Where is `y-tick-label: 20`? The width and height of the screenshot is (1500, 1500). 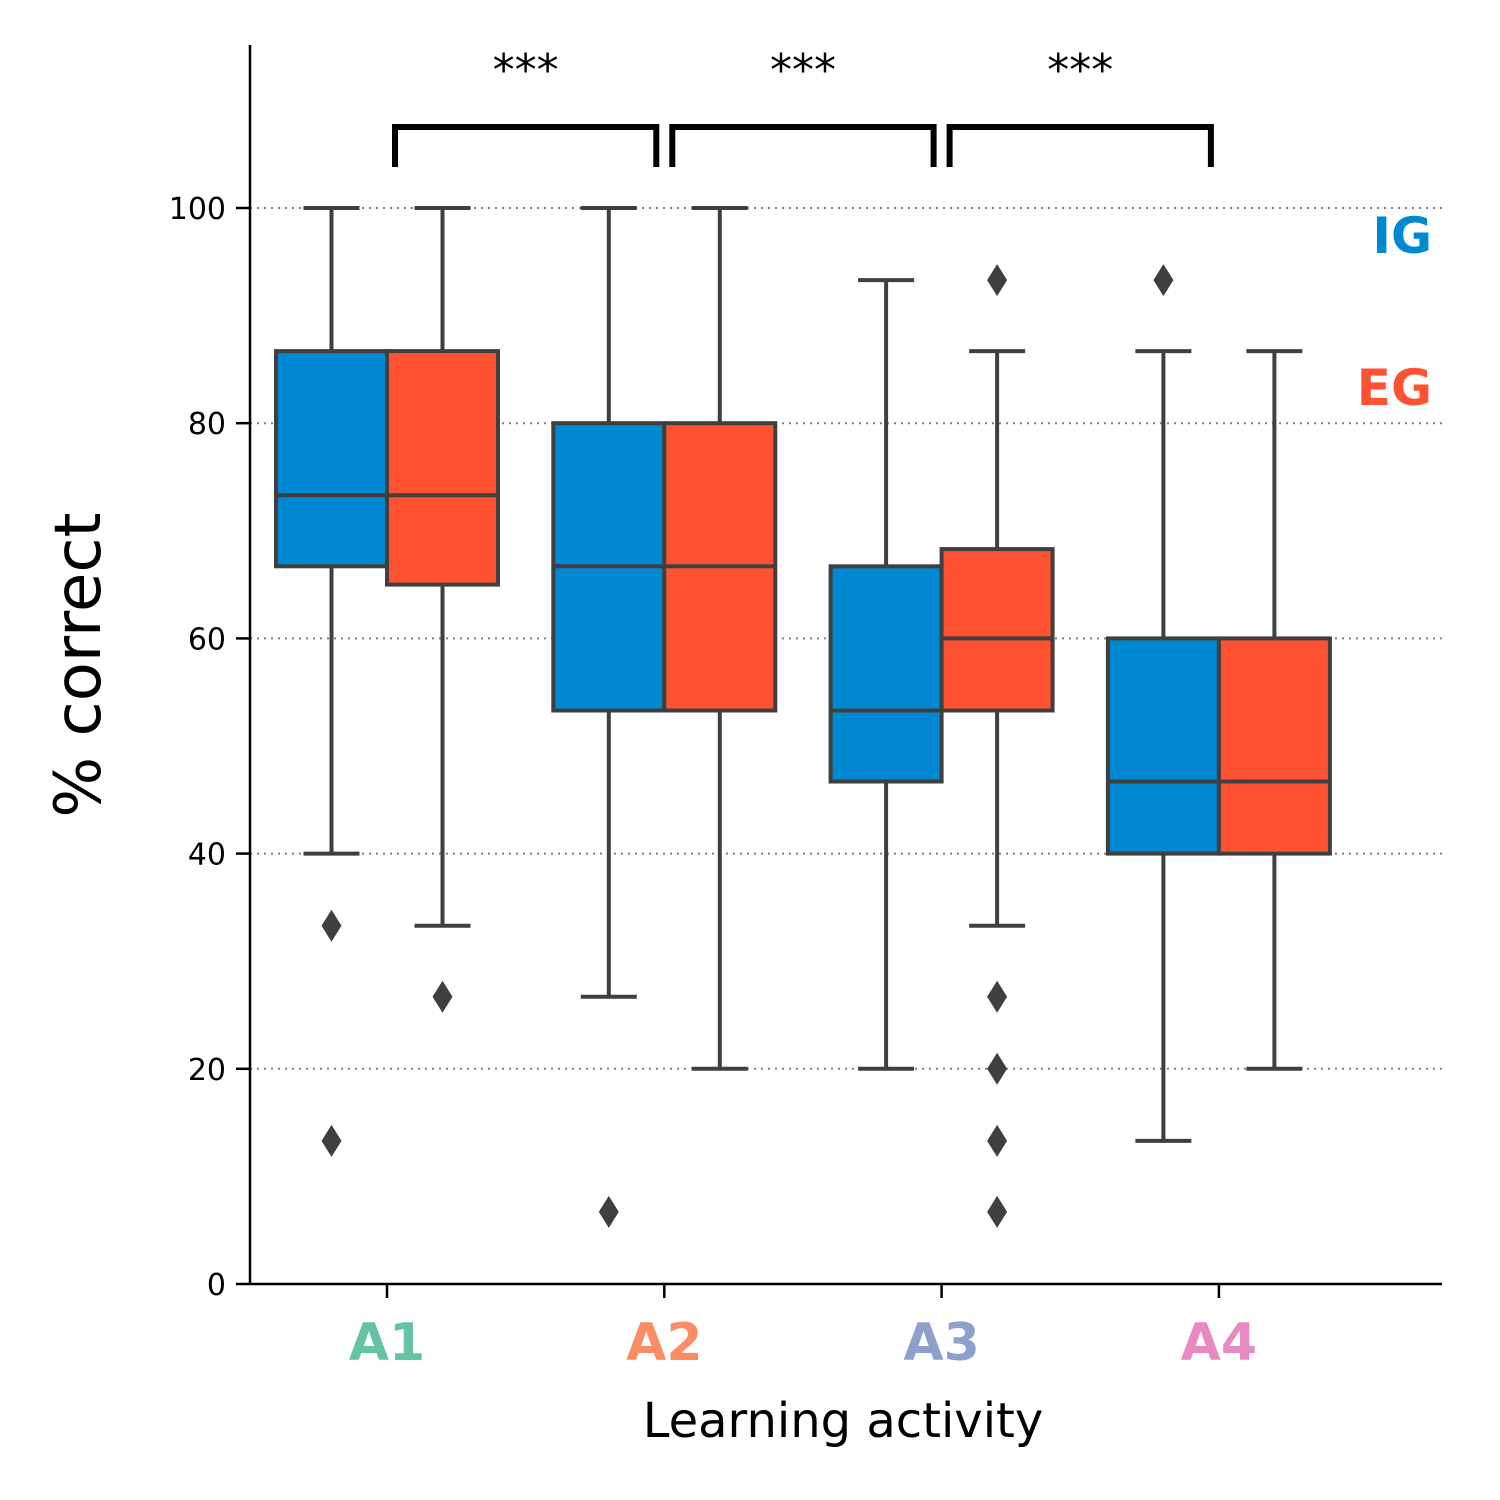 y-tick-label: 20 is located at coordinates (207, 1070).